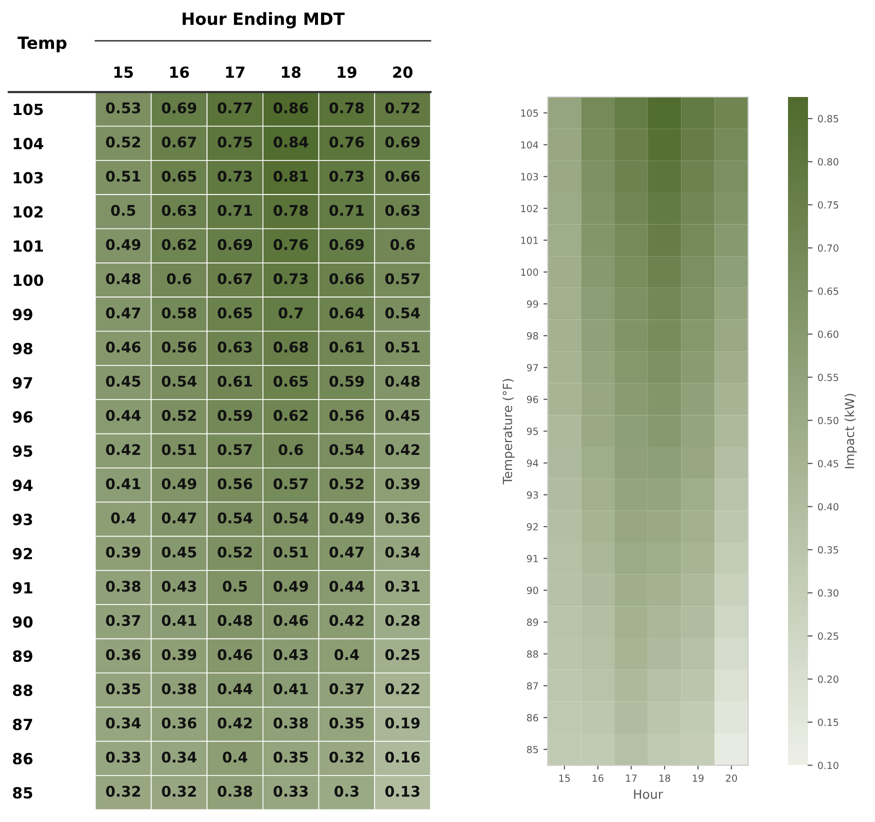  What do you see at coordinates (828, 722) in the screenshot?
I see `color-bar-label: 0.15` at bounding box center [828, 722].